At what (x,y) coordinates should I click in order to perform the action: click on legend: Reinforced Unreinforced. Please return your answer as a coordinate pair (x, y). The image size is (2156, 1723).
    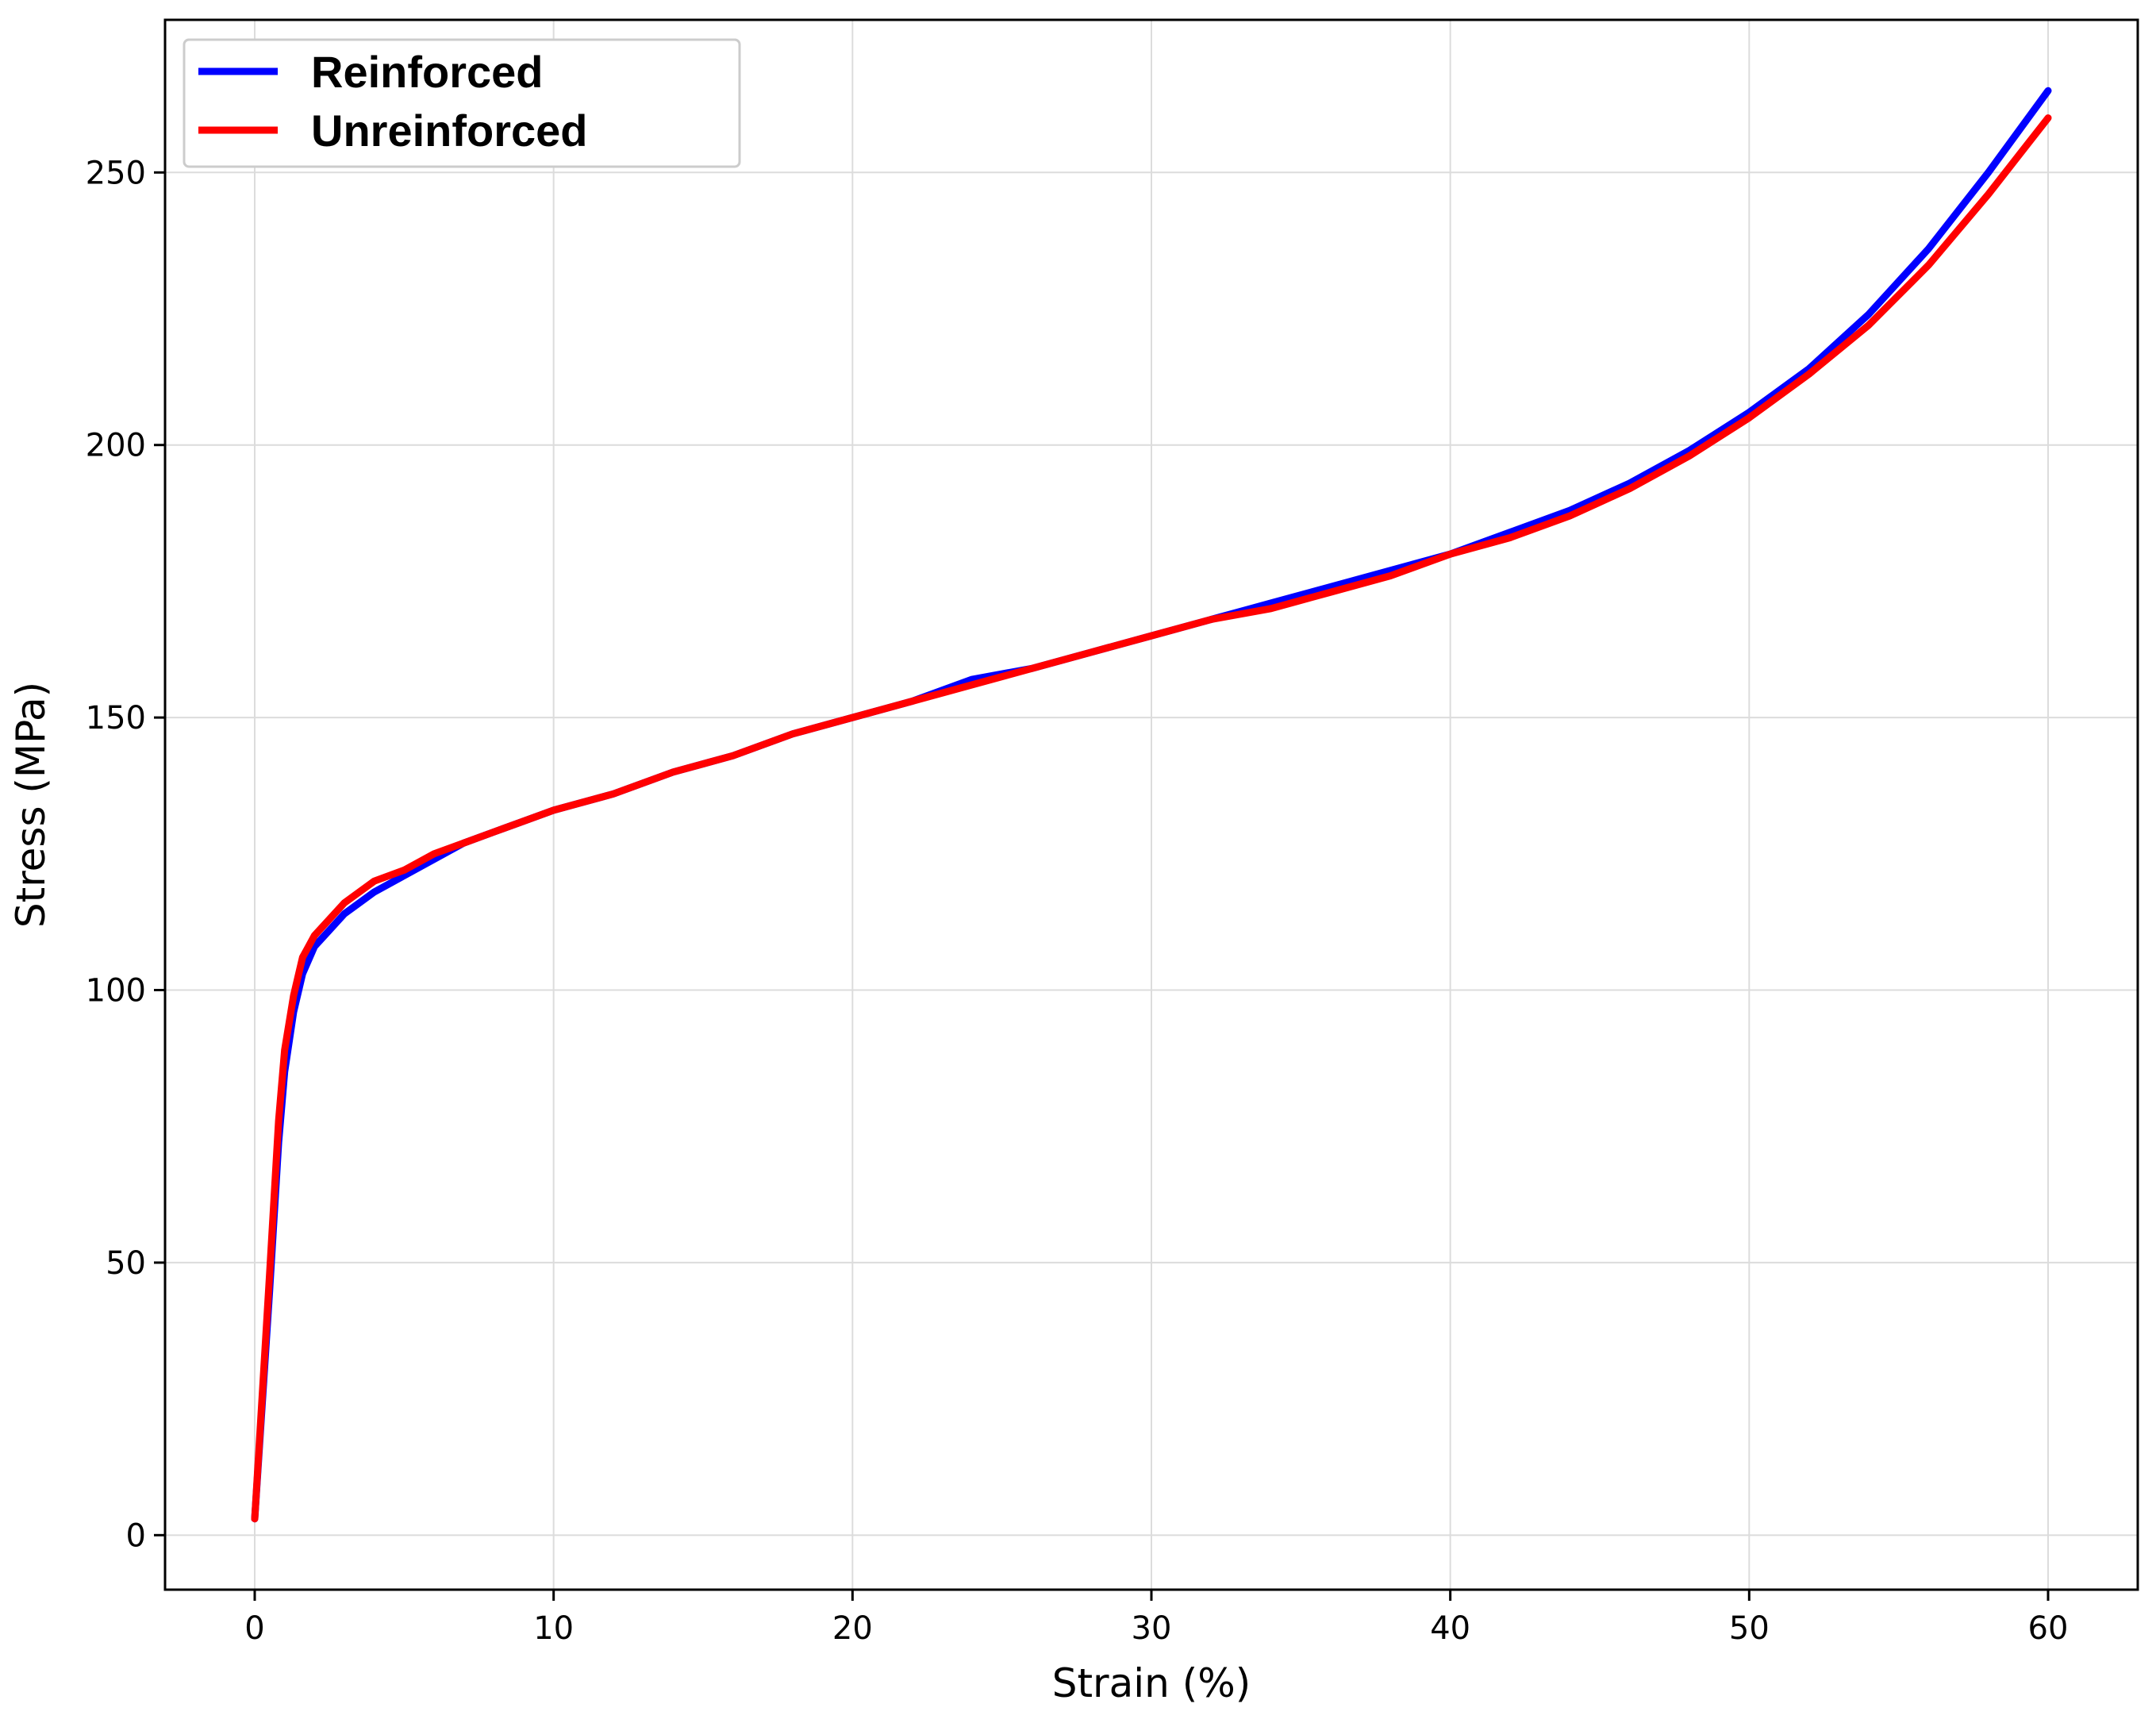
    Looking at the image, I should click on (462, 103).